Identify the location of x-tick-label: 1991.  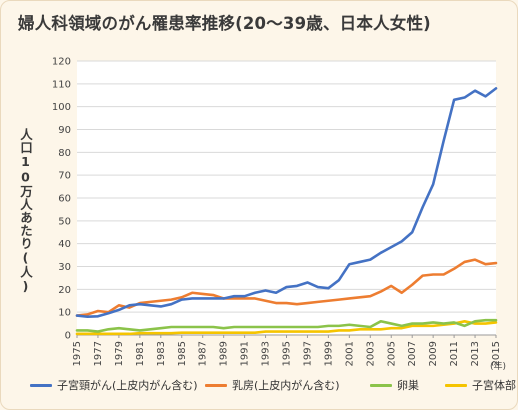
(245, 353).